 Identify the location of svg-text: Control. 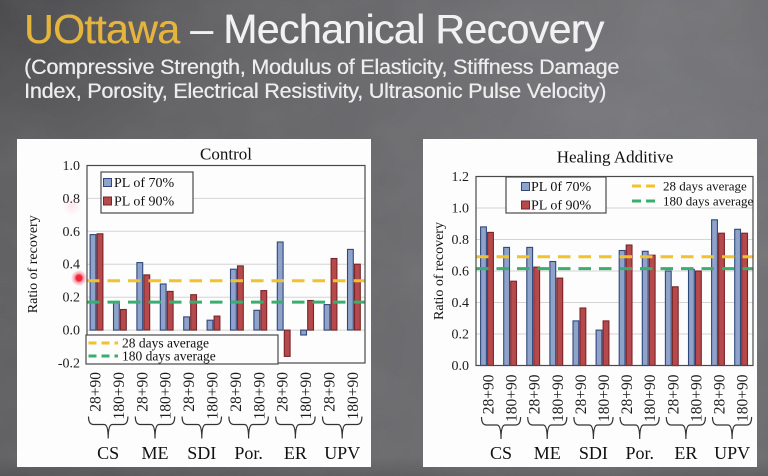
(226, 154).